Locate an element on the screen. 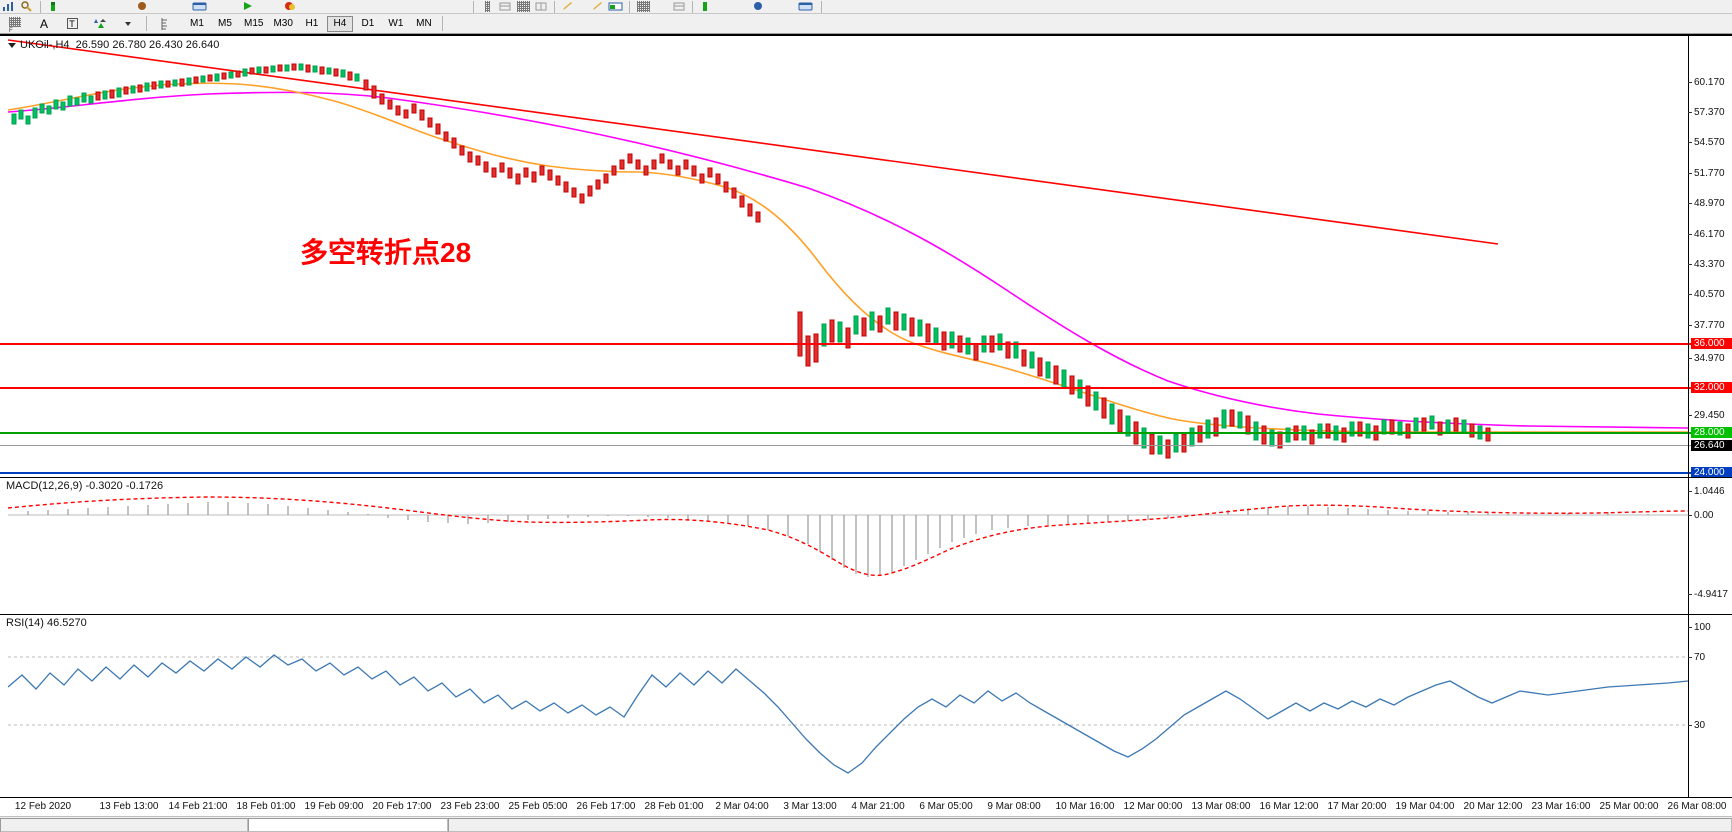 Image resolution: width=1732 pixels, height=832 pixels. macd-signal-line is located at coordinates (848, 536).